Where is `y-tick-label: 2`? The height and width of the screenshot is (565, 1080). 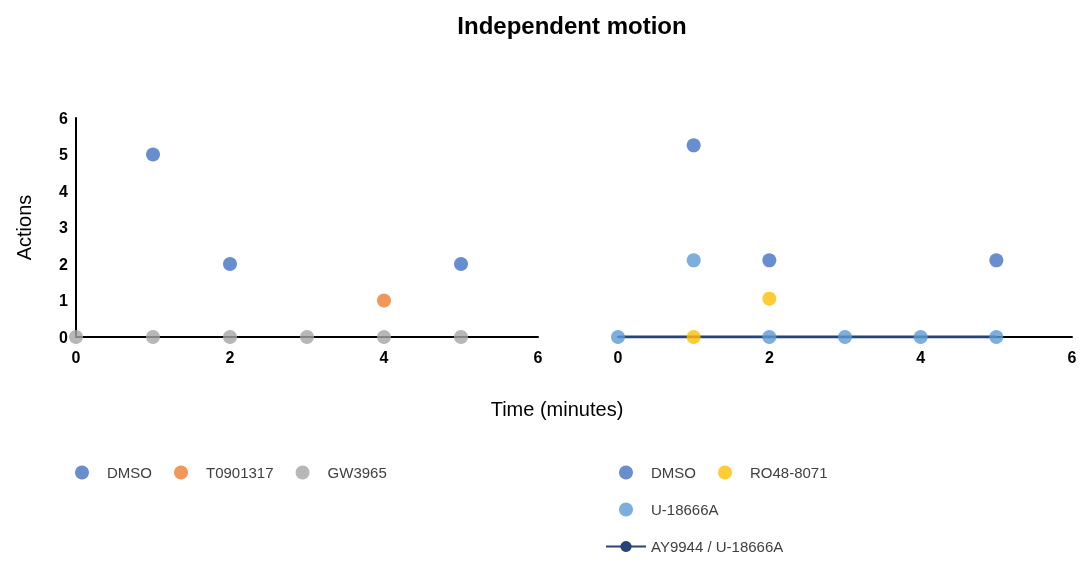 y-tick-label: 2 is located at coordinates (64, 264).